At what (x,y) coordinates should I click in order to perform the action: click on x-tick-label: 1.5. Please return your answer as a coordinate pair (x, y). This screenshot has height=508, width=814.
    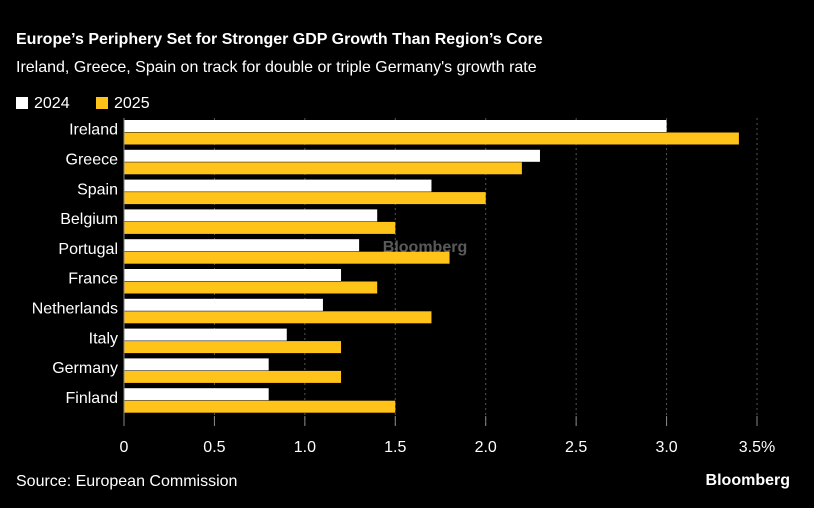
    Looking at the image, I should click on (395, 447).